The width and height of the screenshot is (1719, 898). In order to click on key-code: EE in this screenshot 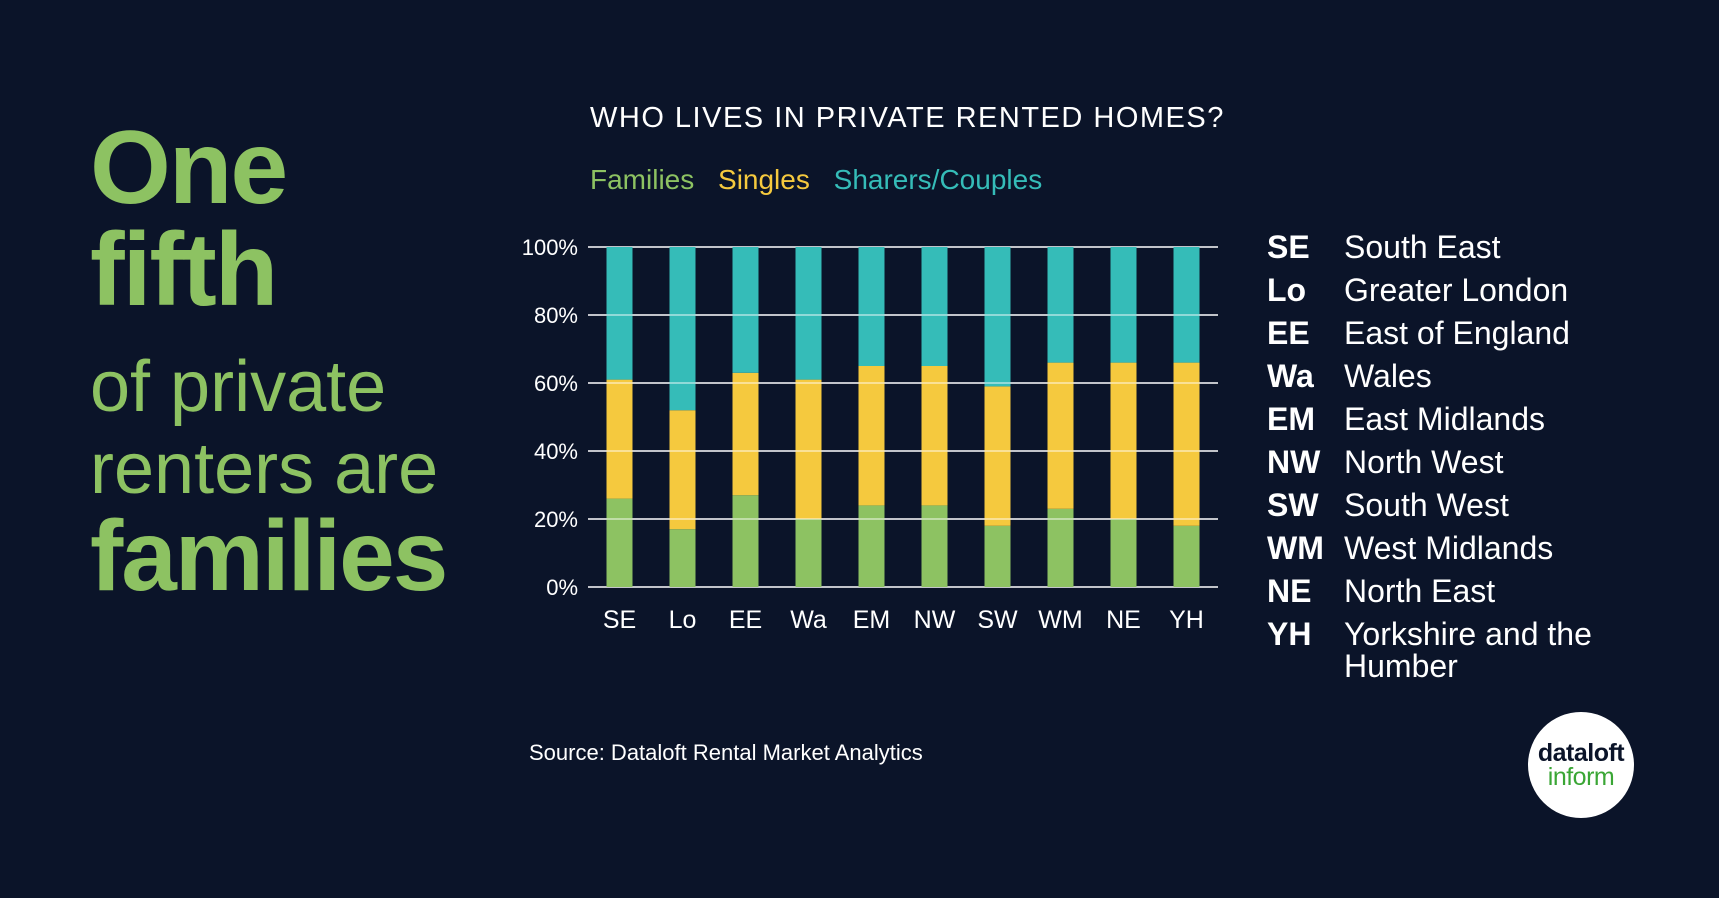, I will do `click(1288, 333)`.